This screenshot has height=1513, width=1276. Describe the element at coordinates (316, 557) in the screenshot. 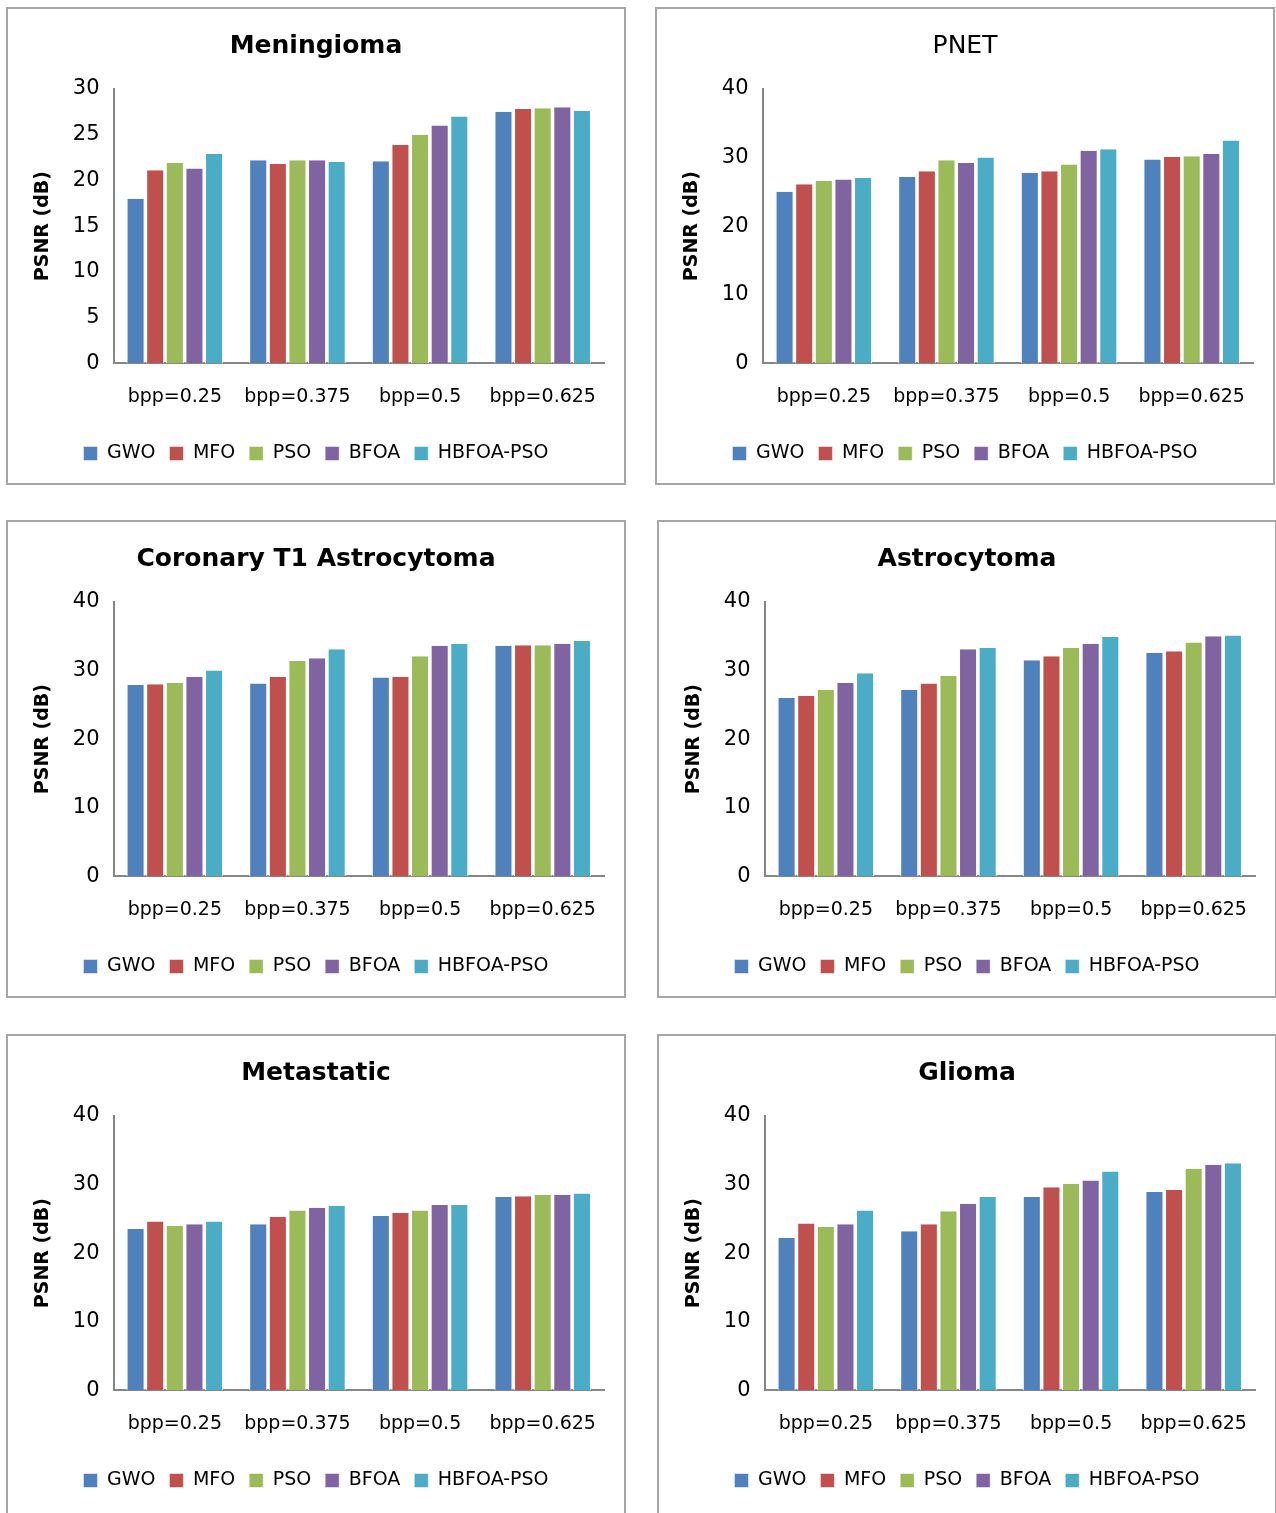

I see `chart-title: Coronary T1 Astrocytoma` at that location.